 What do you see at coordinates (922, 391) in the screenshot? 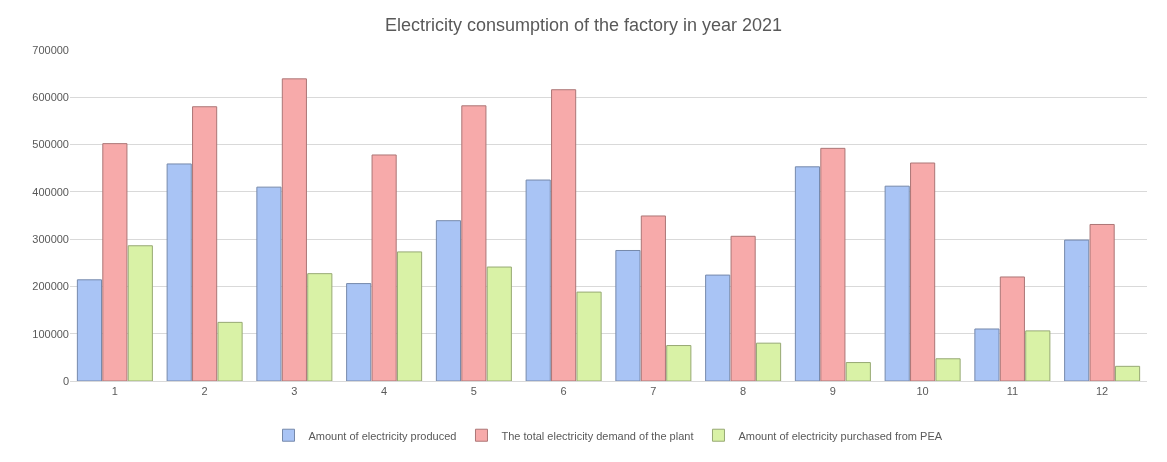
I see `x-tick-label: 10` at bounding box center [922, 391].